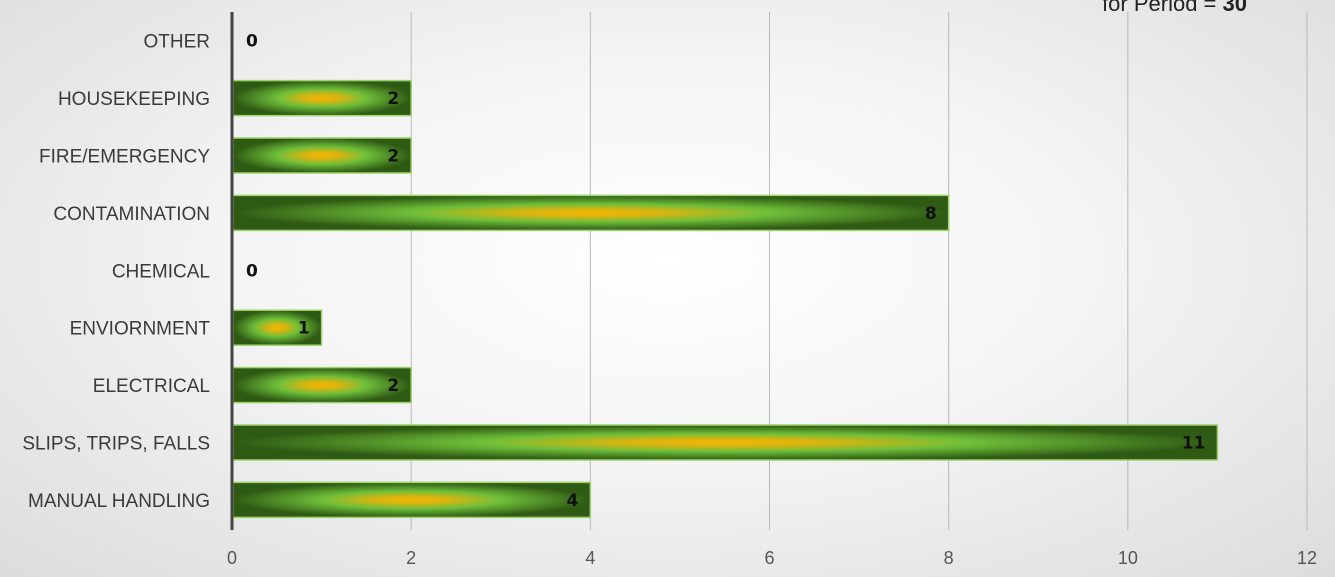  Describe the element at coordinates (124, 157) in the screenshot. I see `category-label: FIRE/EMERGENCY` at that location.